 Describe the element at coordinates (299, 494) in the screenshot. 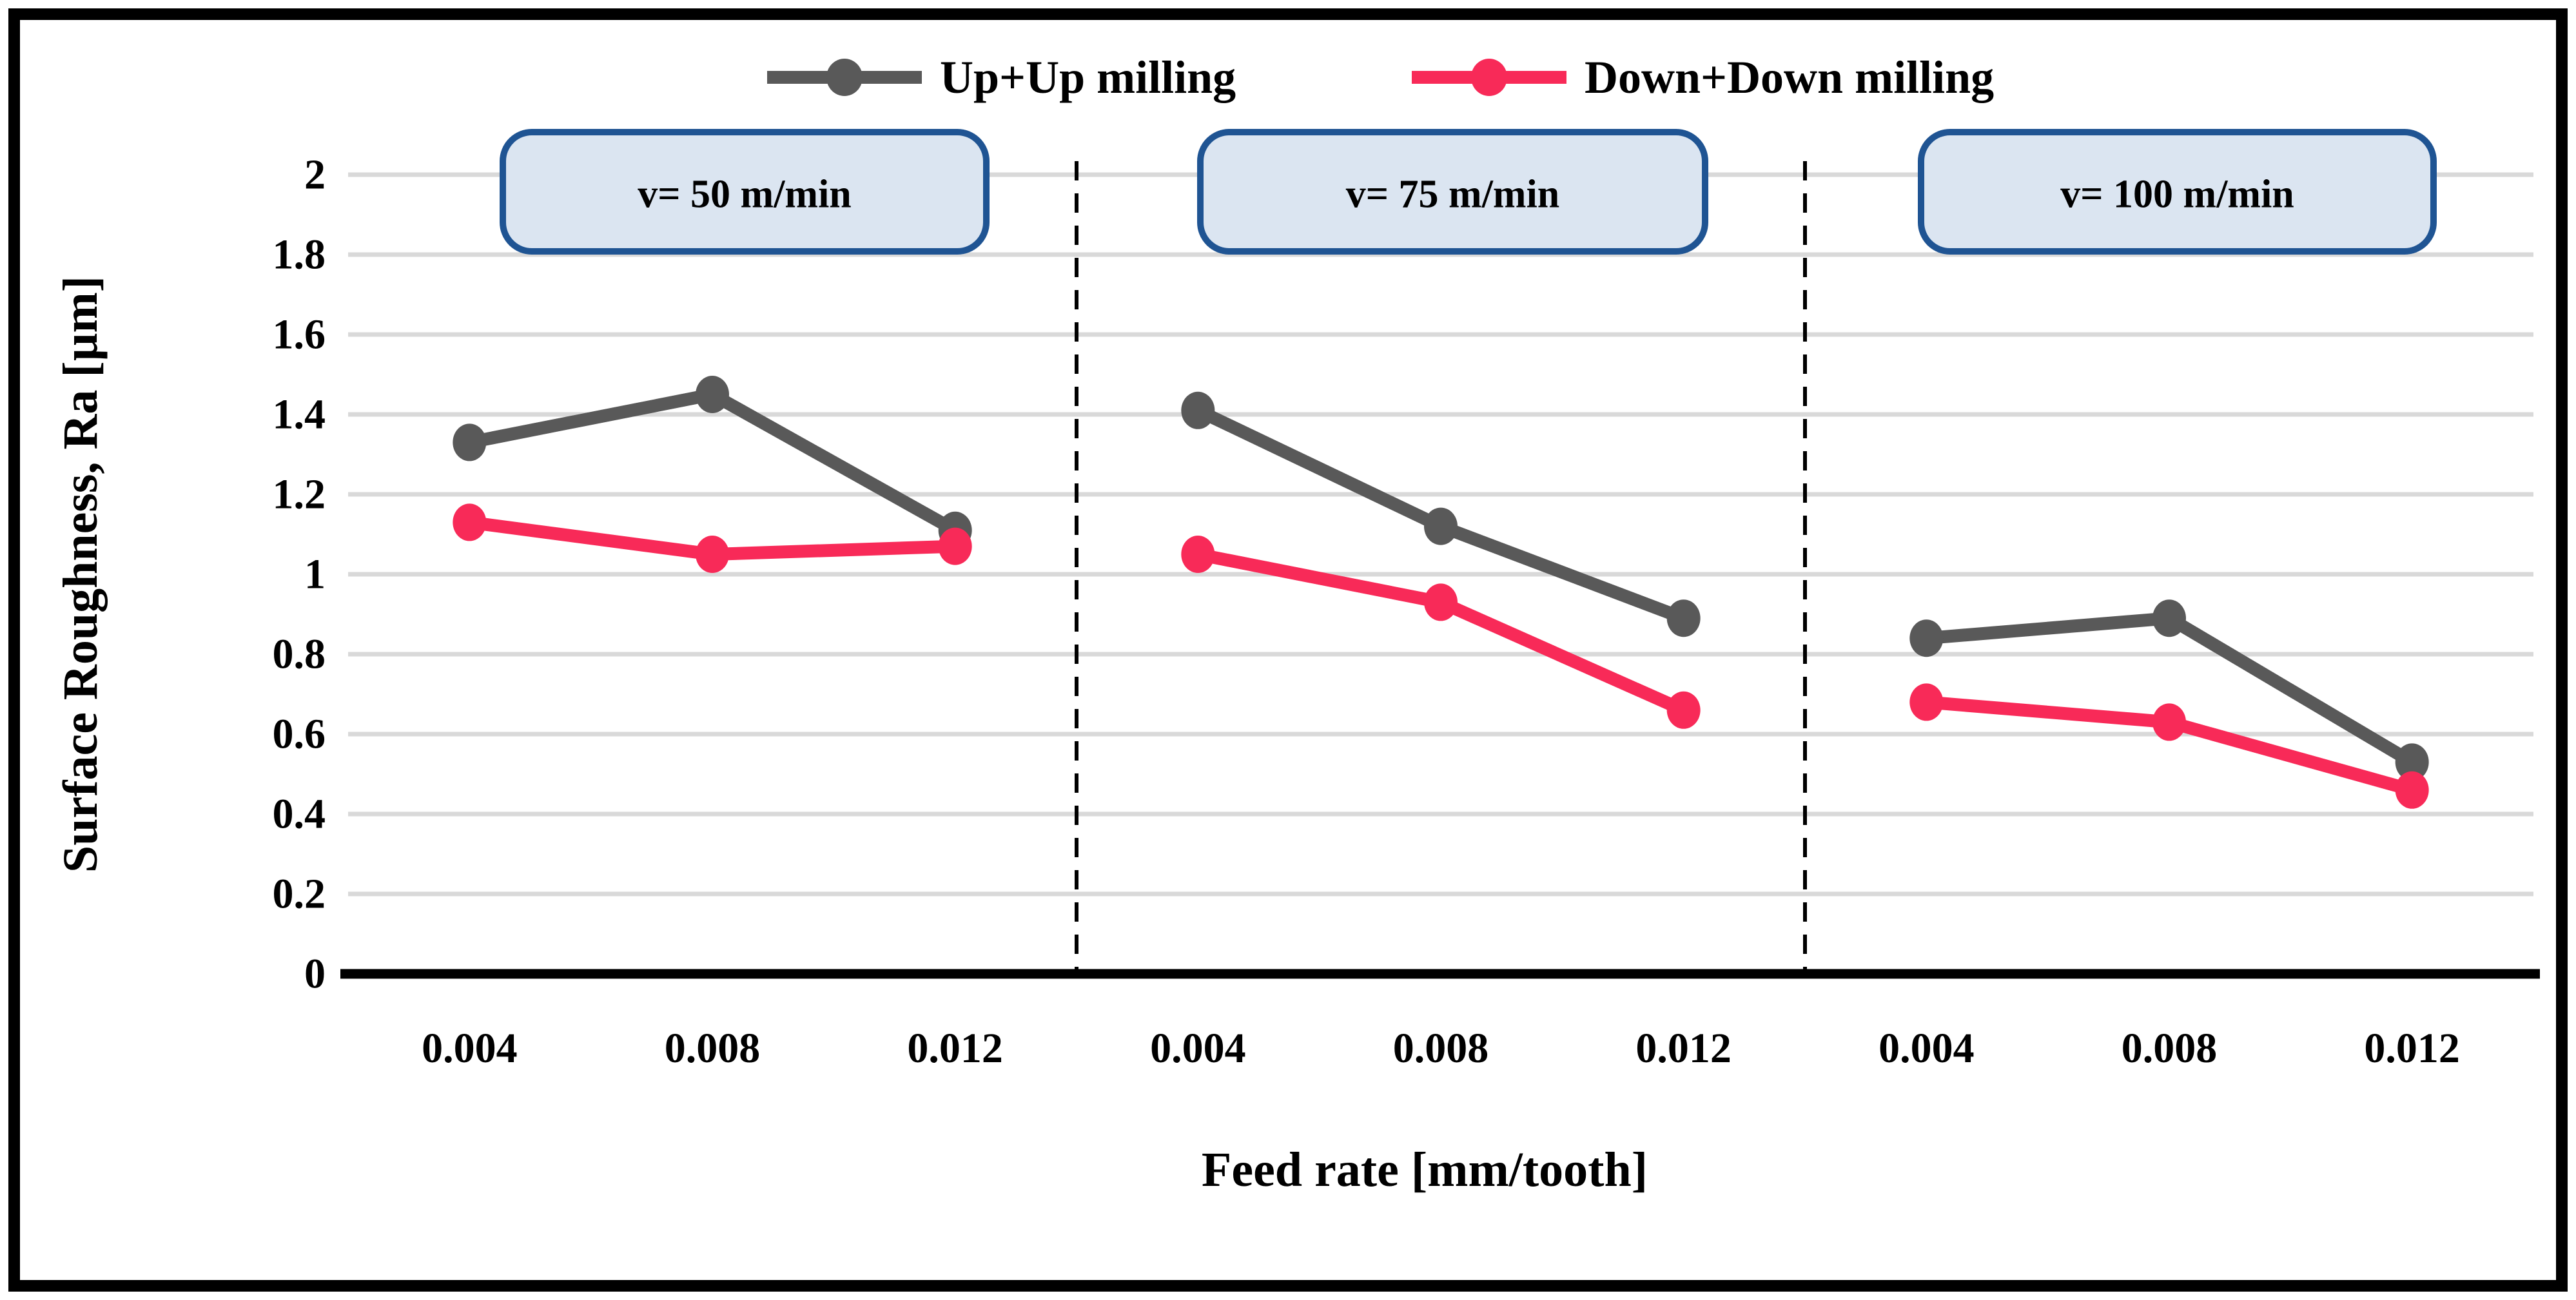

I see `y-tick-label: 1.2` at that location.